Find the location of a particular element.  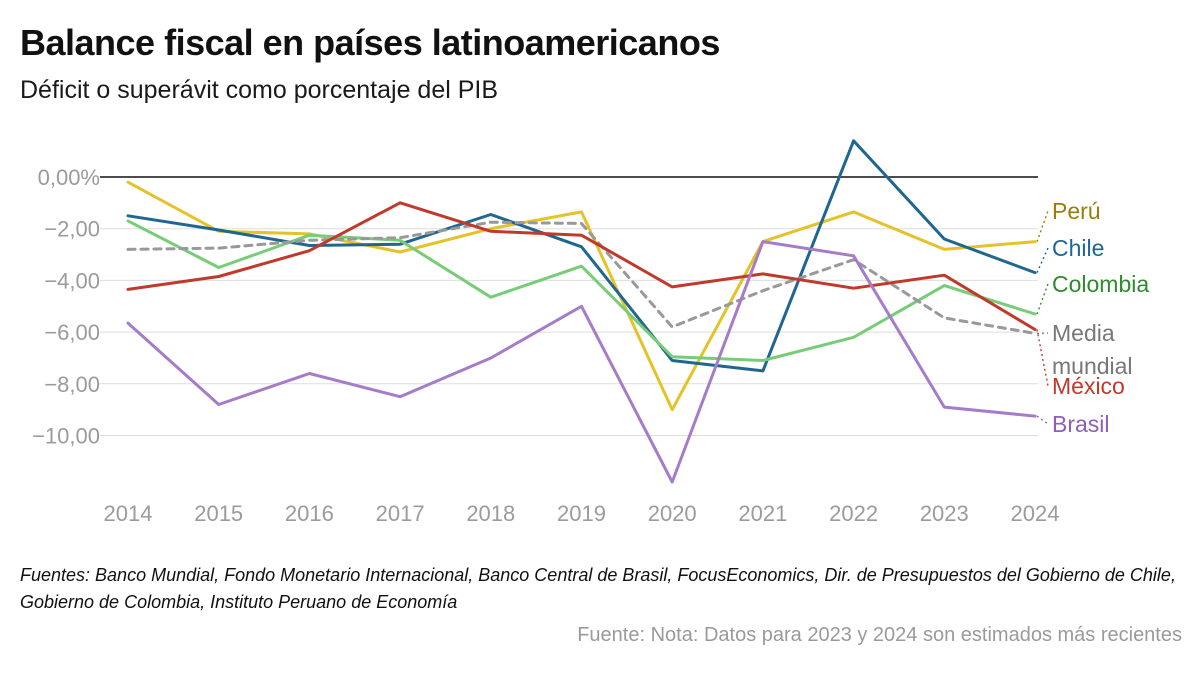

series-line-mexico is located at coordinates (581, 266).